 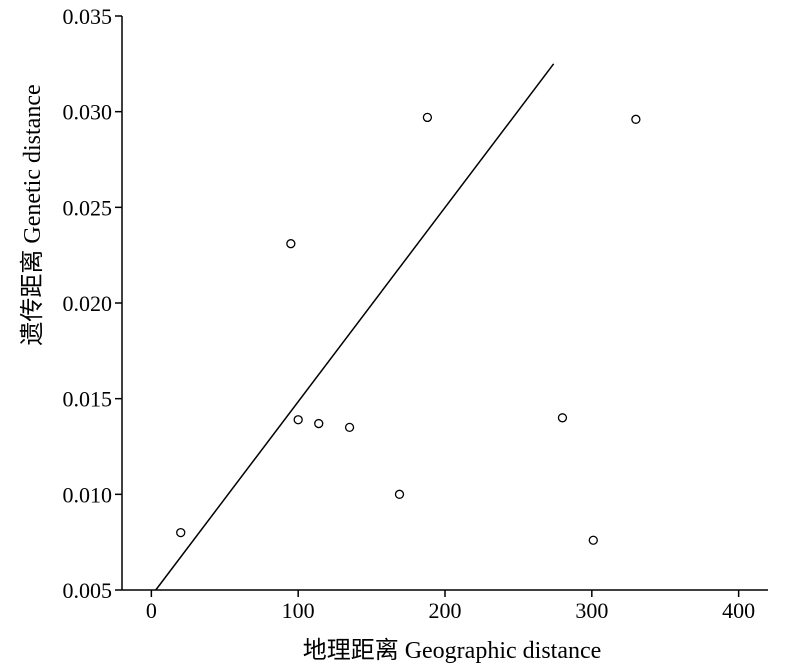 I want to click on y-tick-label: 0.035, so click(x=88, y=16).